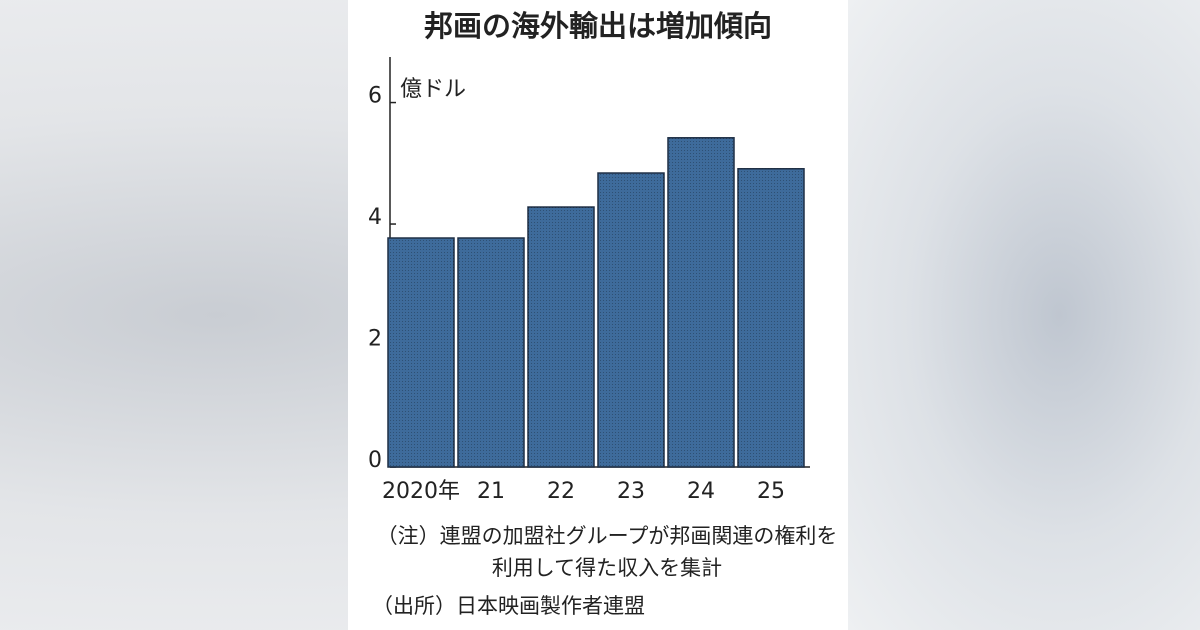 The height and width of the screenshot is (630, 1200). What do you see at coordinates (701, 491) in the screenshot?
I see `x-tick-label: 24` at bounding box center [701, 491].